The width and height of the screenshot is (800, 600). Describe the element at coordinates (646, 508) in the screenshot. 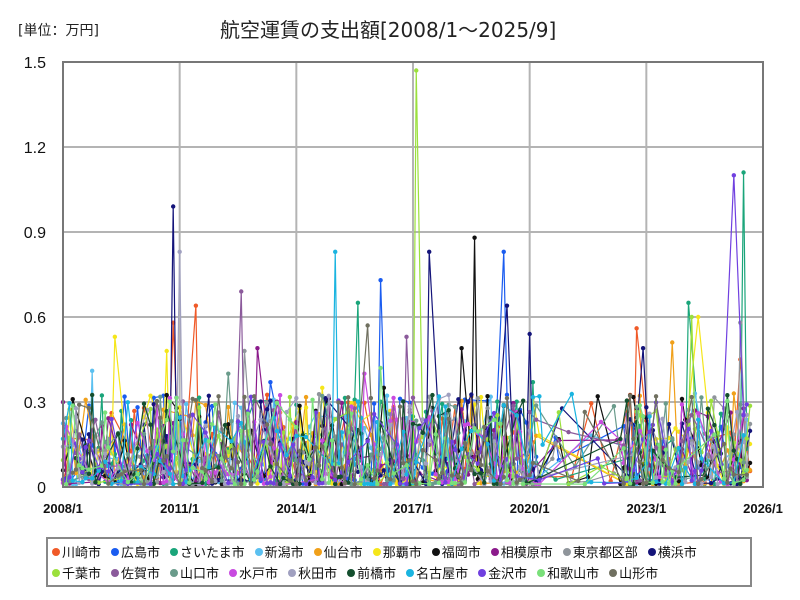

I see `x-tick-label: 2023/1` at that location.